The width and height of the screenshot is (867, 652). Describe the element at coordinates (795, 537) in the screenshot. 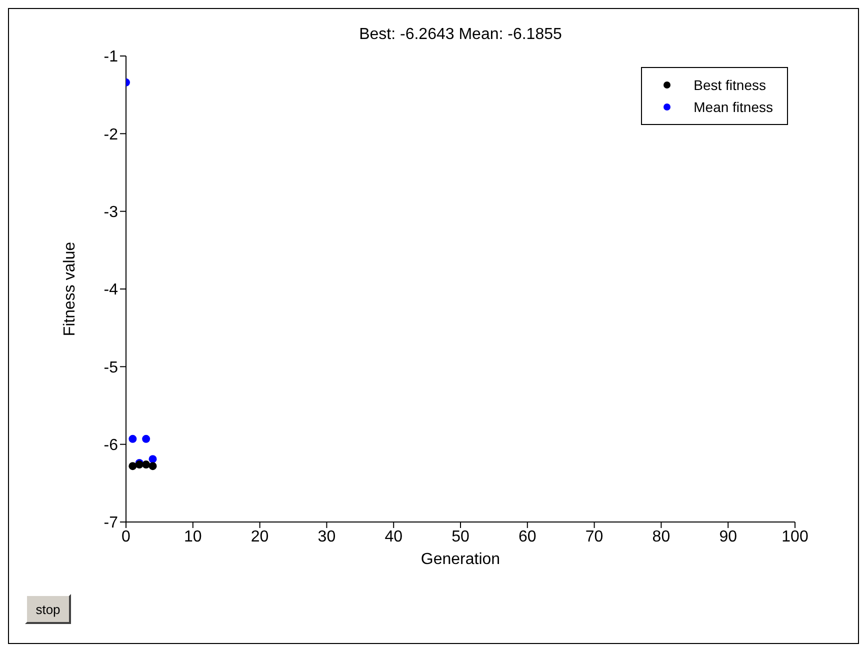

I see `x-tick-label: 100` at that location.